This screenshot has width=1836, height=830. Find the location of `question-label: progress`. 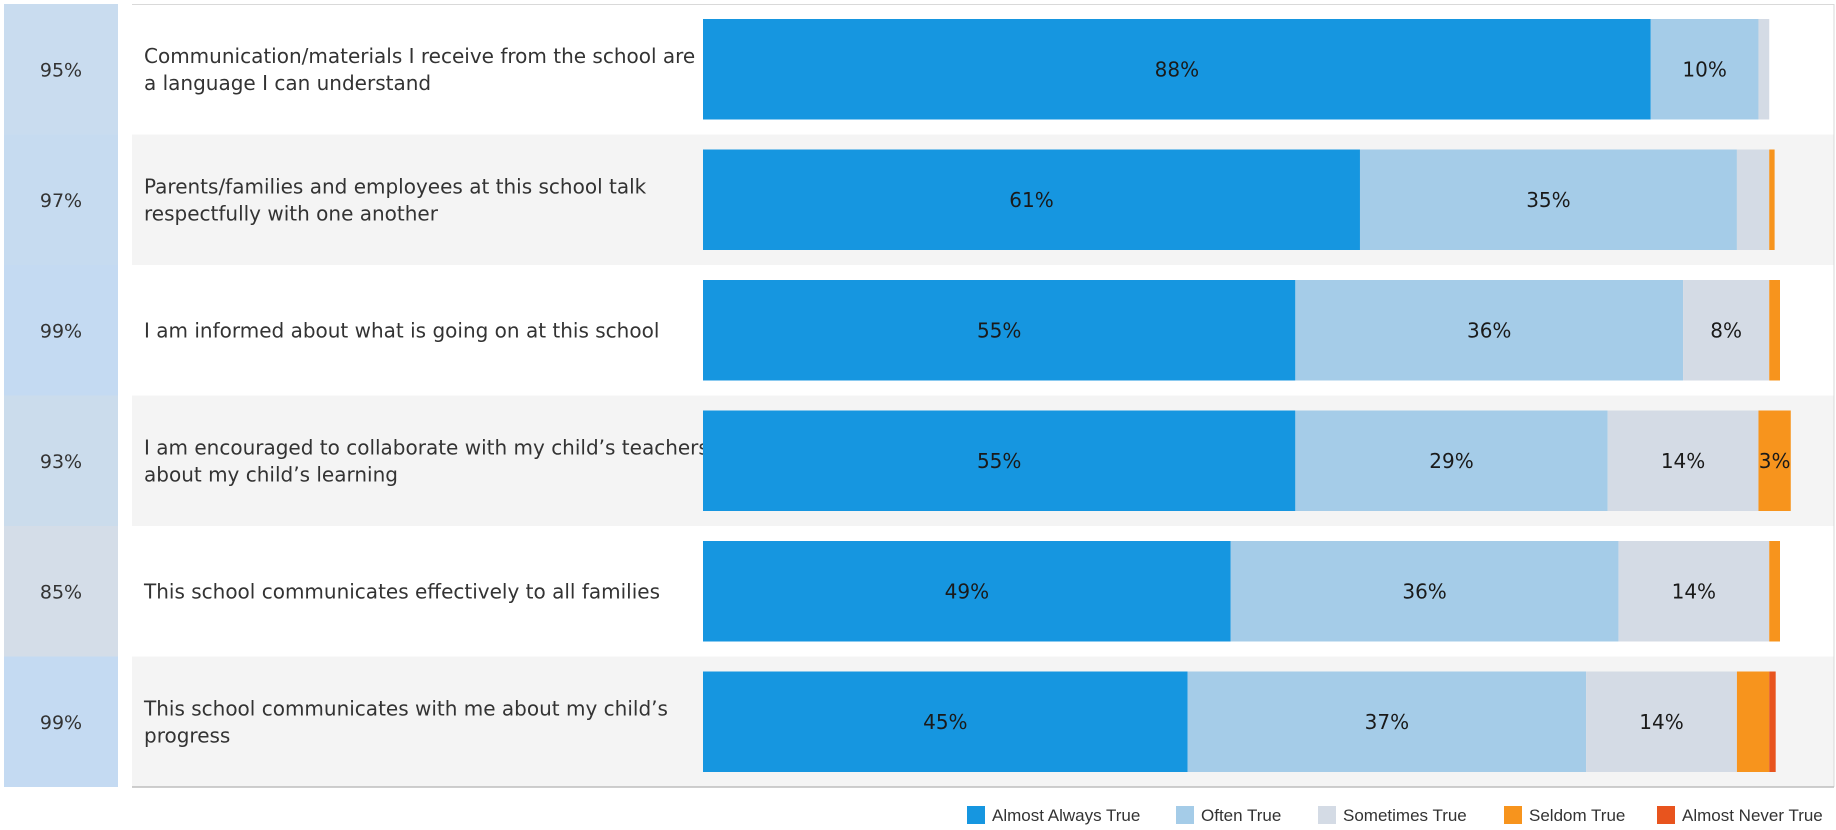

question-label: progress is located at coordinates (187, 735).